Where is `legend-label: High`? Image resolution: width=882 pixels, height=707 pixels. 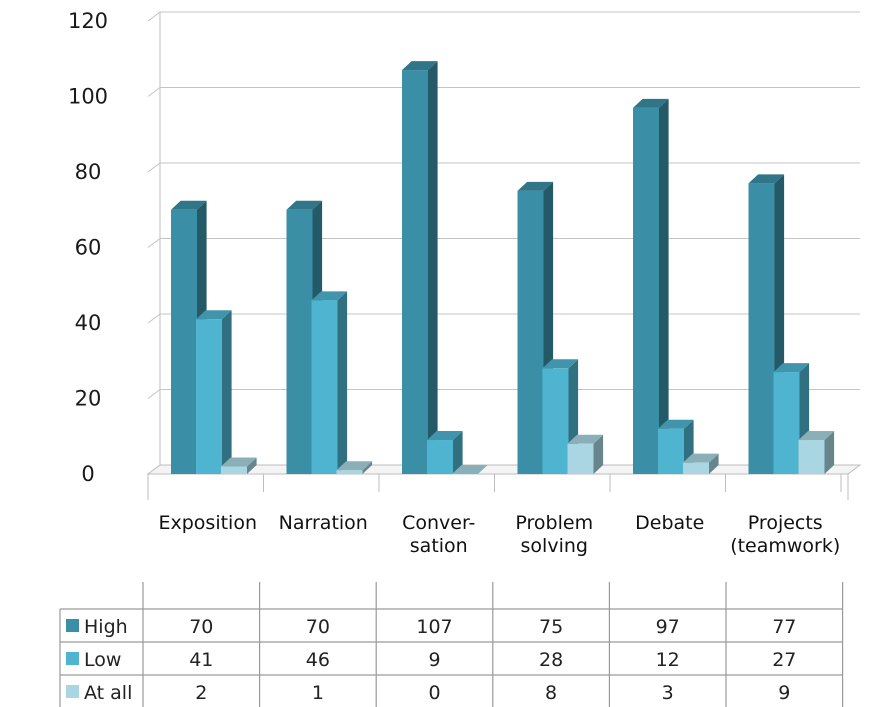
legend-label: High is located at coordinates (106, 627).